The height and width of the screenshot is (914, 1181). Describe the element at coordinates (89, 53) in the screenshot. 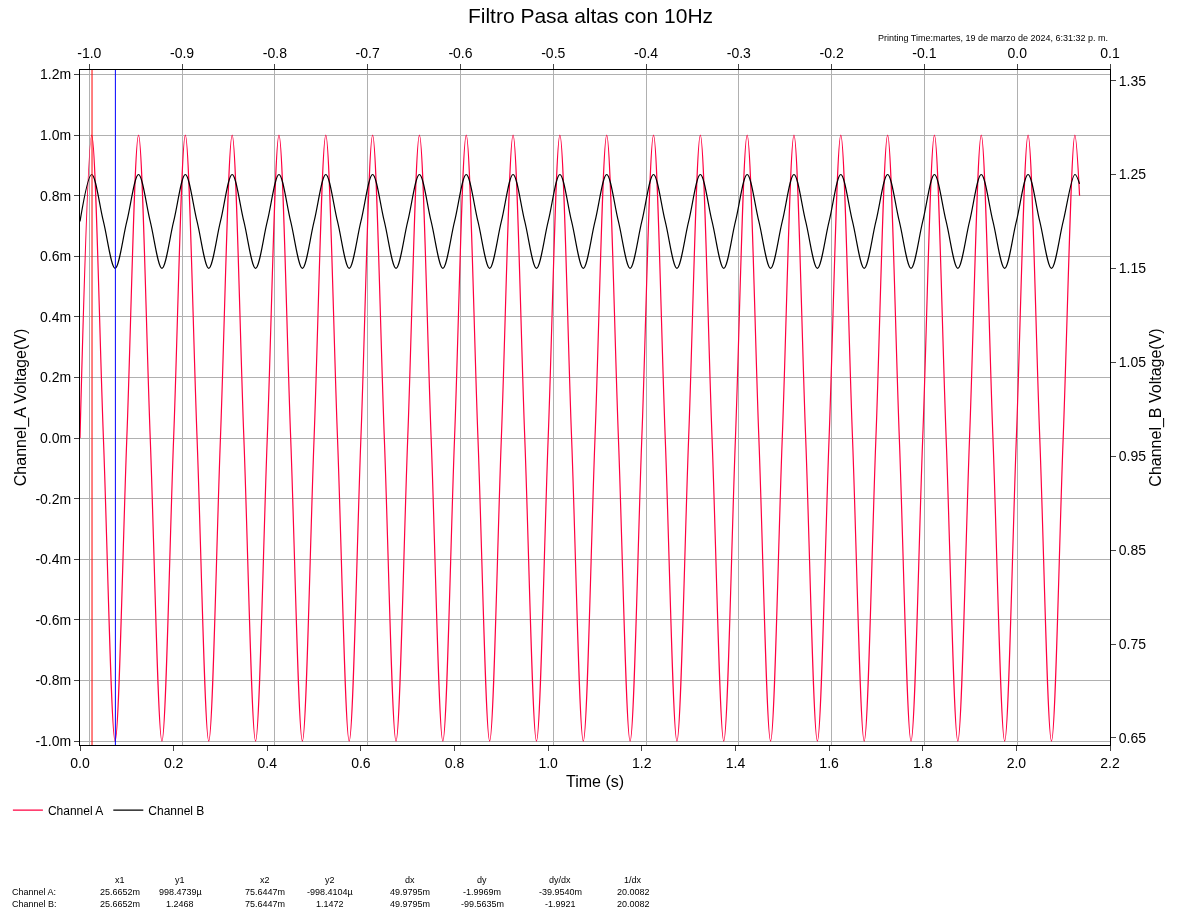

I see `x2-tick-label: -1.0` at that location.